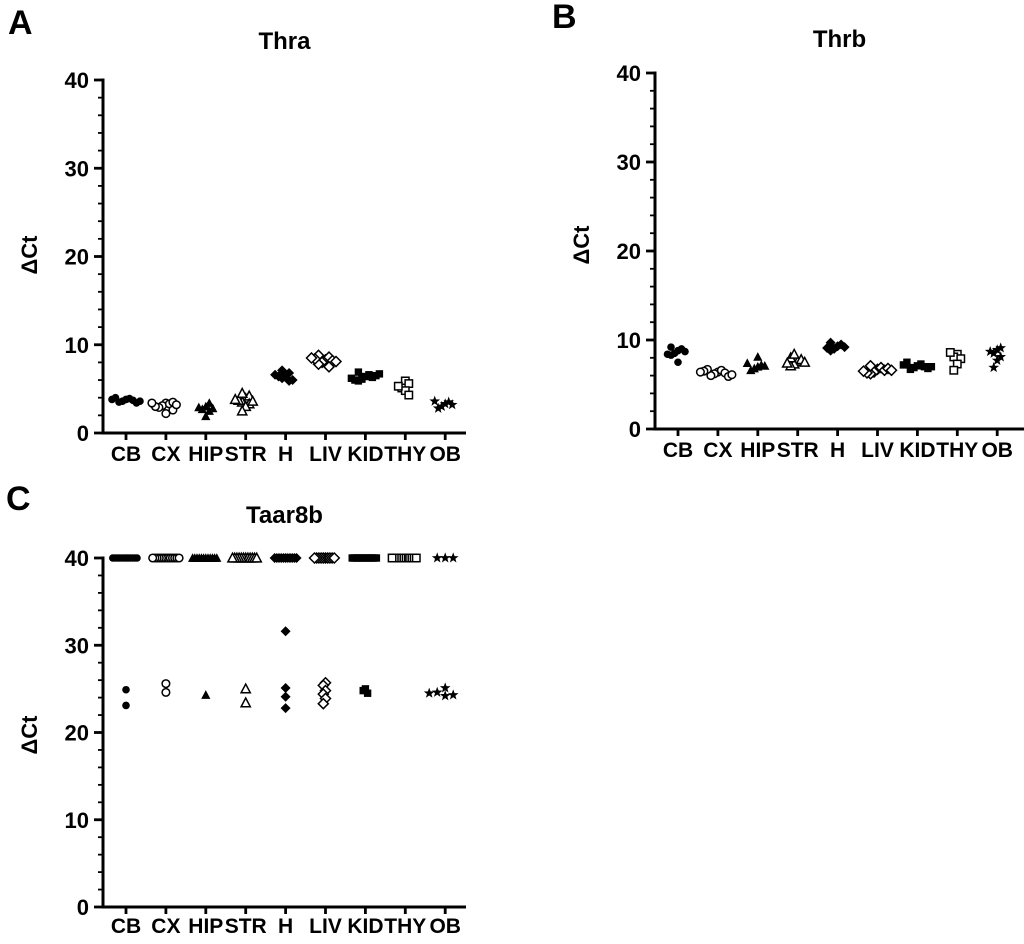  What do you see at coordinates (445, 454) in the screenshot?
I see `x-tick-label: OB` at bounding box center [445, 454].